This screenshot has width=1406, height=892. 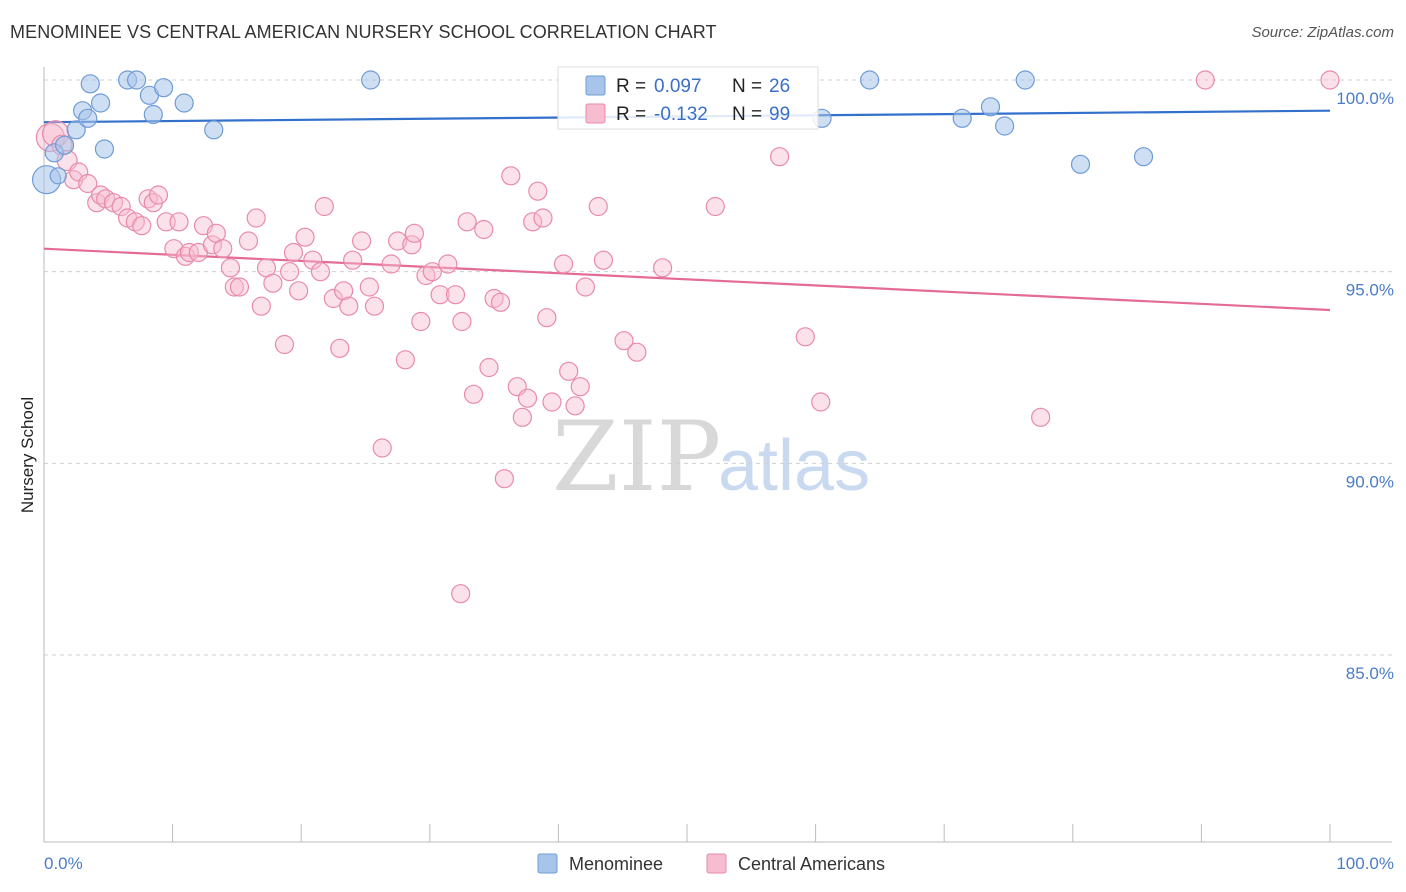 What do you see at coordinates (688, 98) in the screenshot?
I see `correlation-legend: R = 0.097 N = 26 R = -0.132 N = 99` at bounding box center [688, 98].